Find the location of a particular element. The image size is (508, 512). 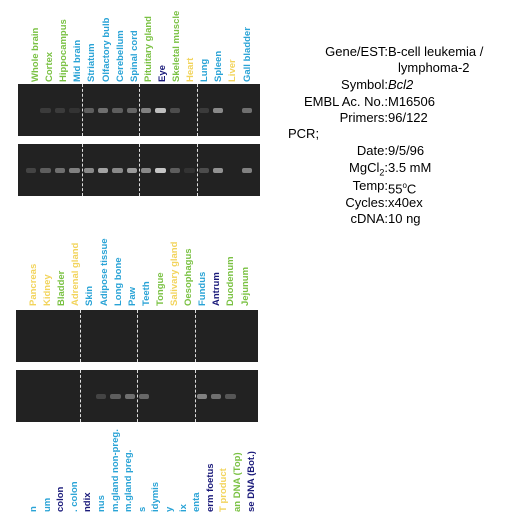

middle-tissue-label: Paw is located at coordinates (132, 266).